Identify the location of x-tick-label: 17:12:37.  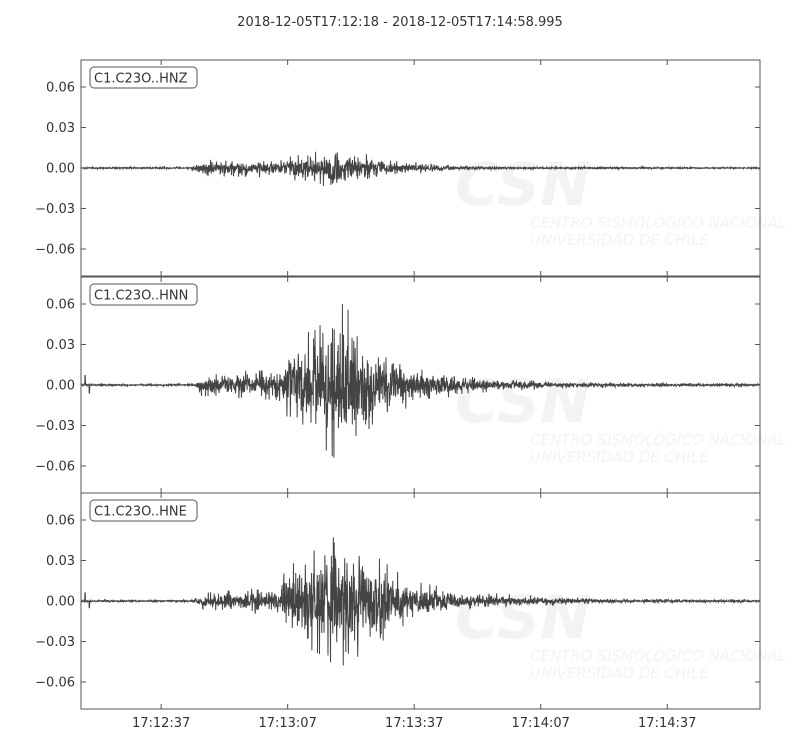
(161, 723).